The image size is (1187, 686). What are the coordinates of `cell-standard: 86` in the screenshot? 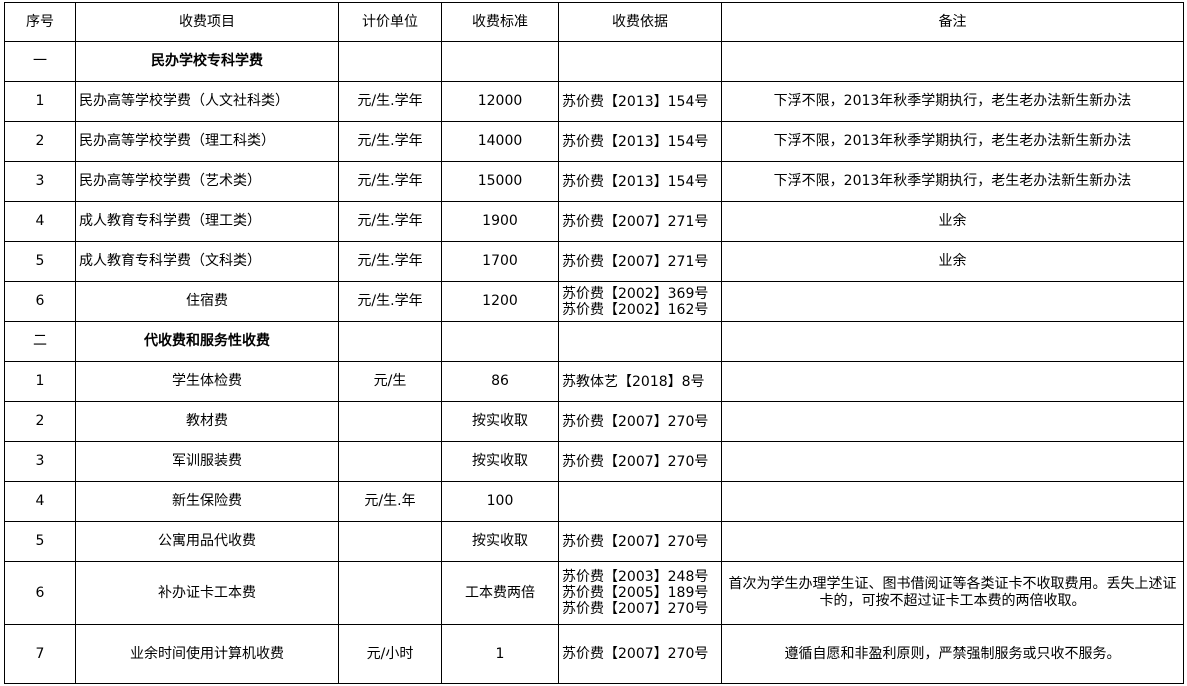 It's located at (500, 381).